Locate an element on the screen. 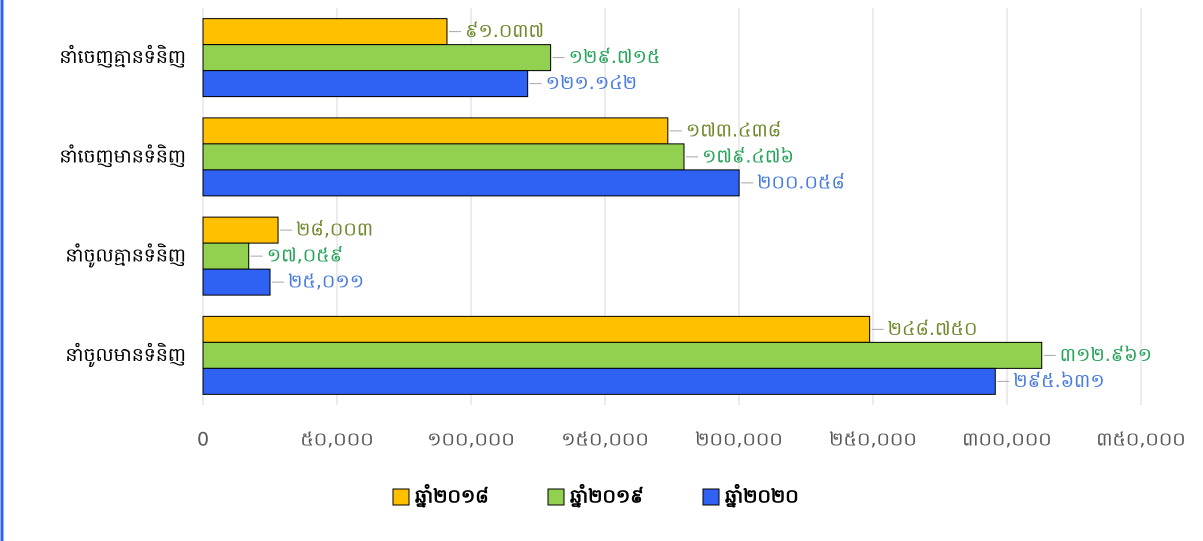  data-label: ២០០.០៥៨ is located at coordinates (801, 182).